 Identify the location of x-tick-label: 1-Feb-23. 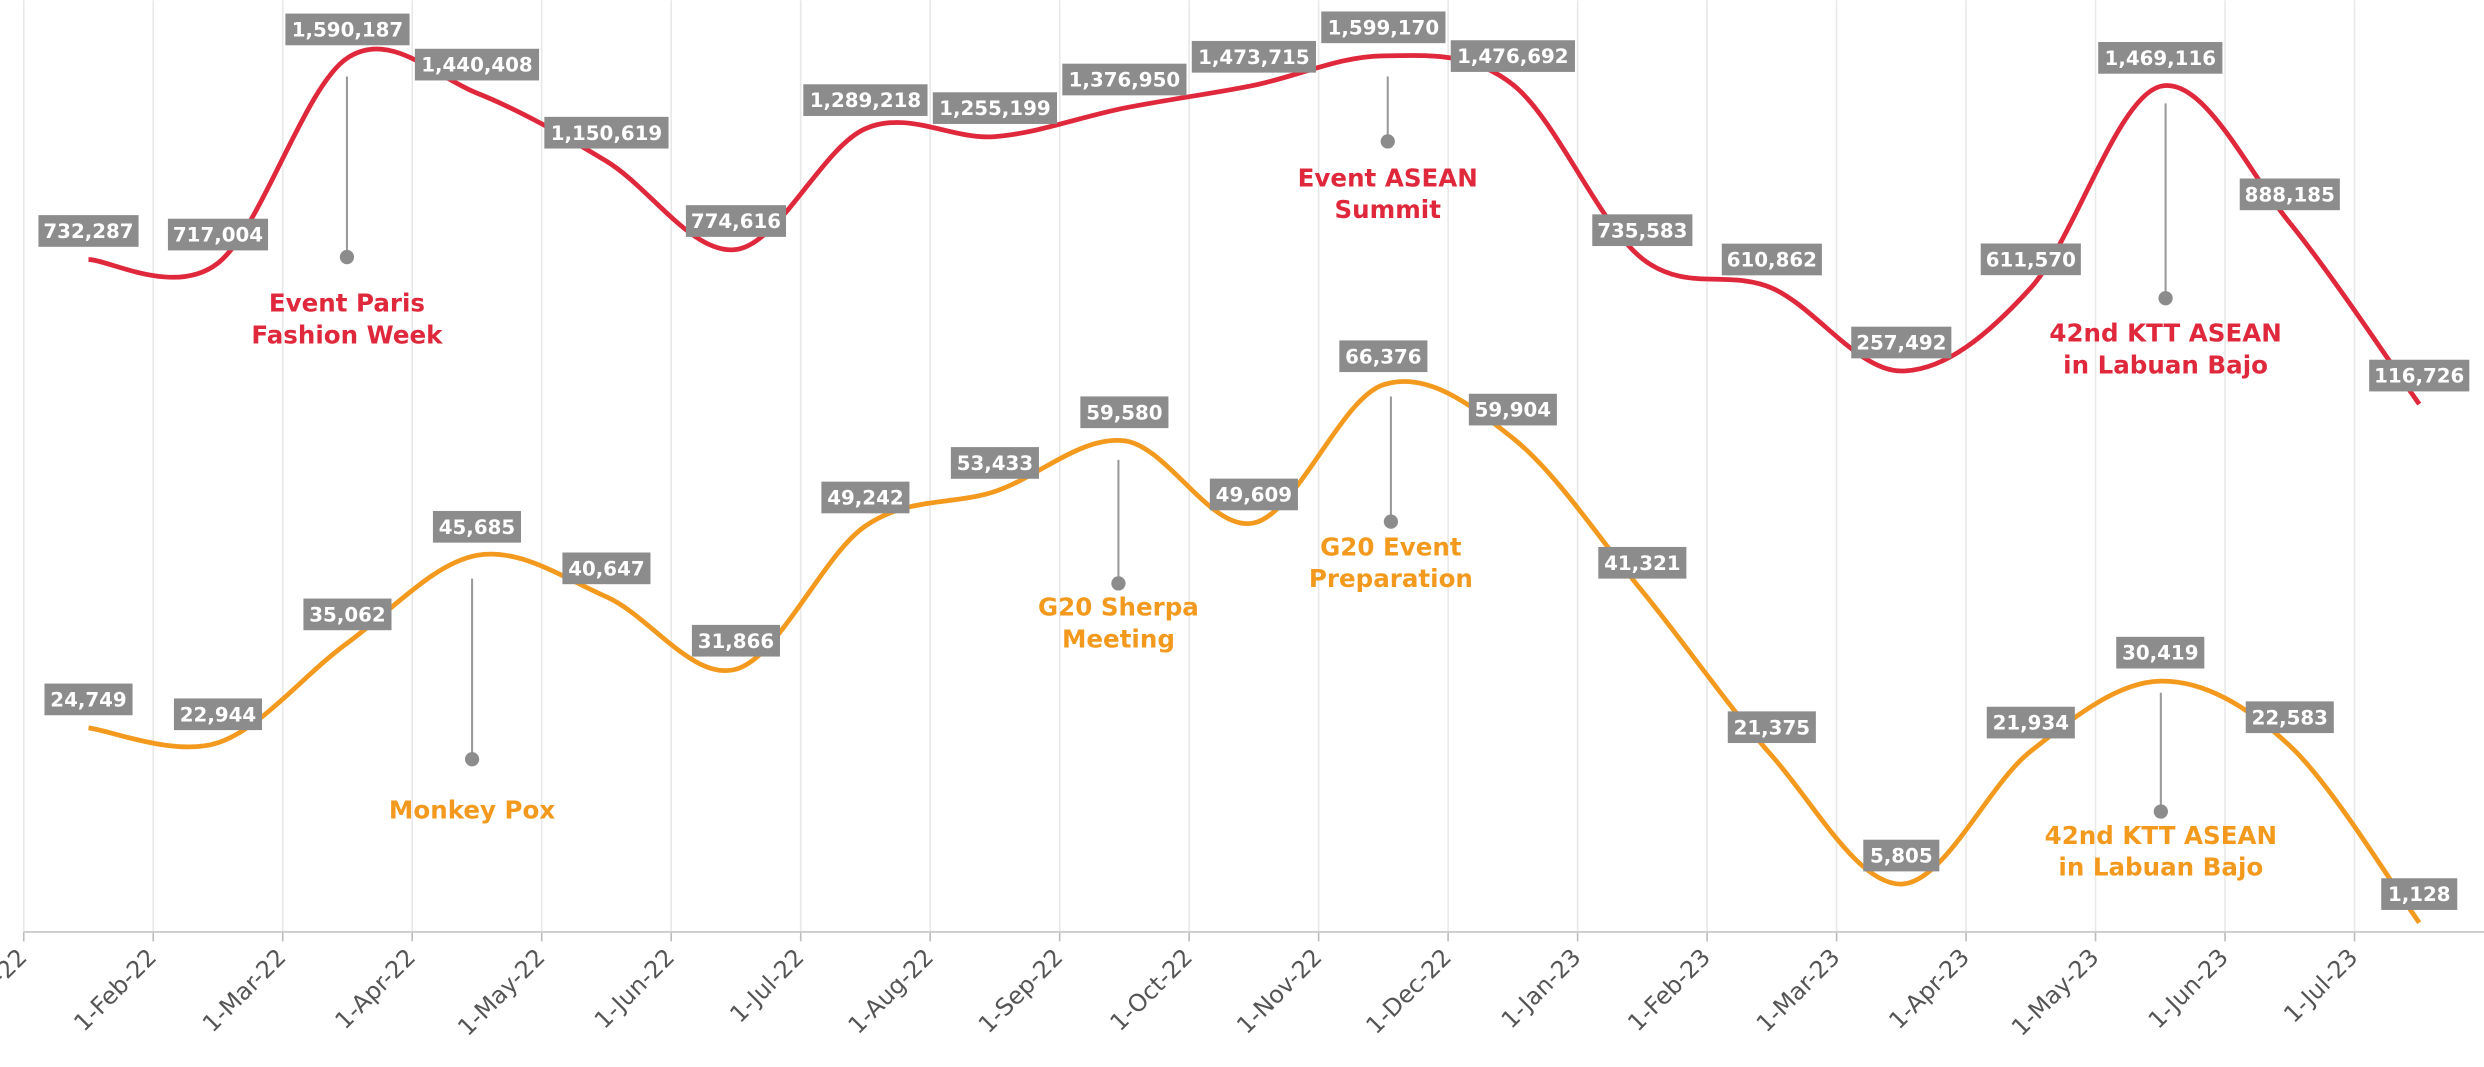
(1669, 990).